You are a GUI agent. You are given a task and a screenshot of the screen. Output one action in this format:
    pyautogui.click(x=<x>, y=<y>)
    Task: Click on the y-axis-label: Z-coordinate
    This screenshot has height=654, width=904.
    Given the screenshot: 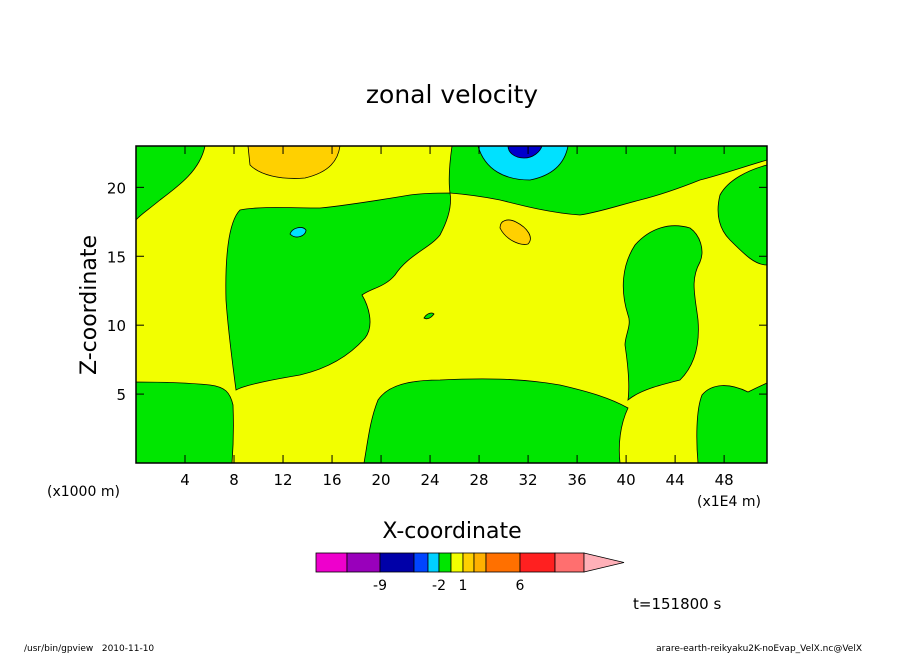 What is the action you would take?
    pyautogui.click(x=89, y=305)
    